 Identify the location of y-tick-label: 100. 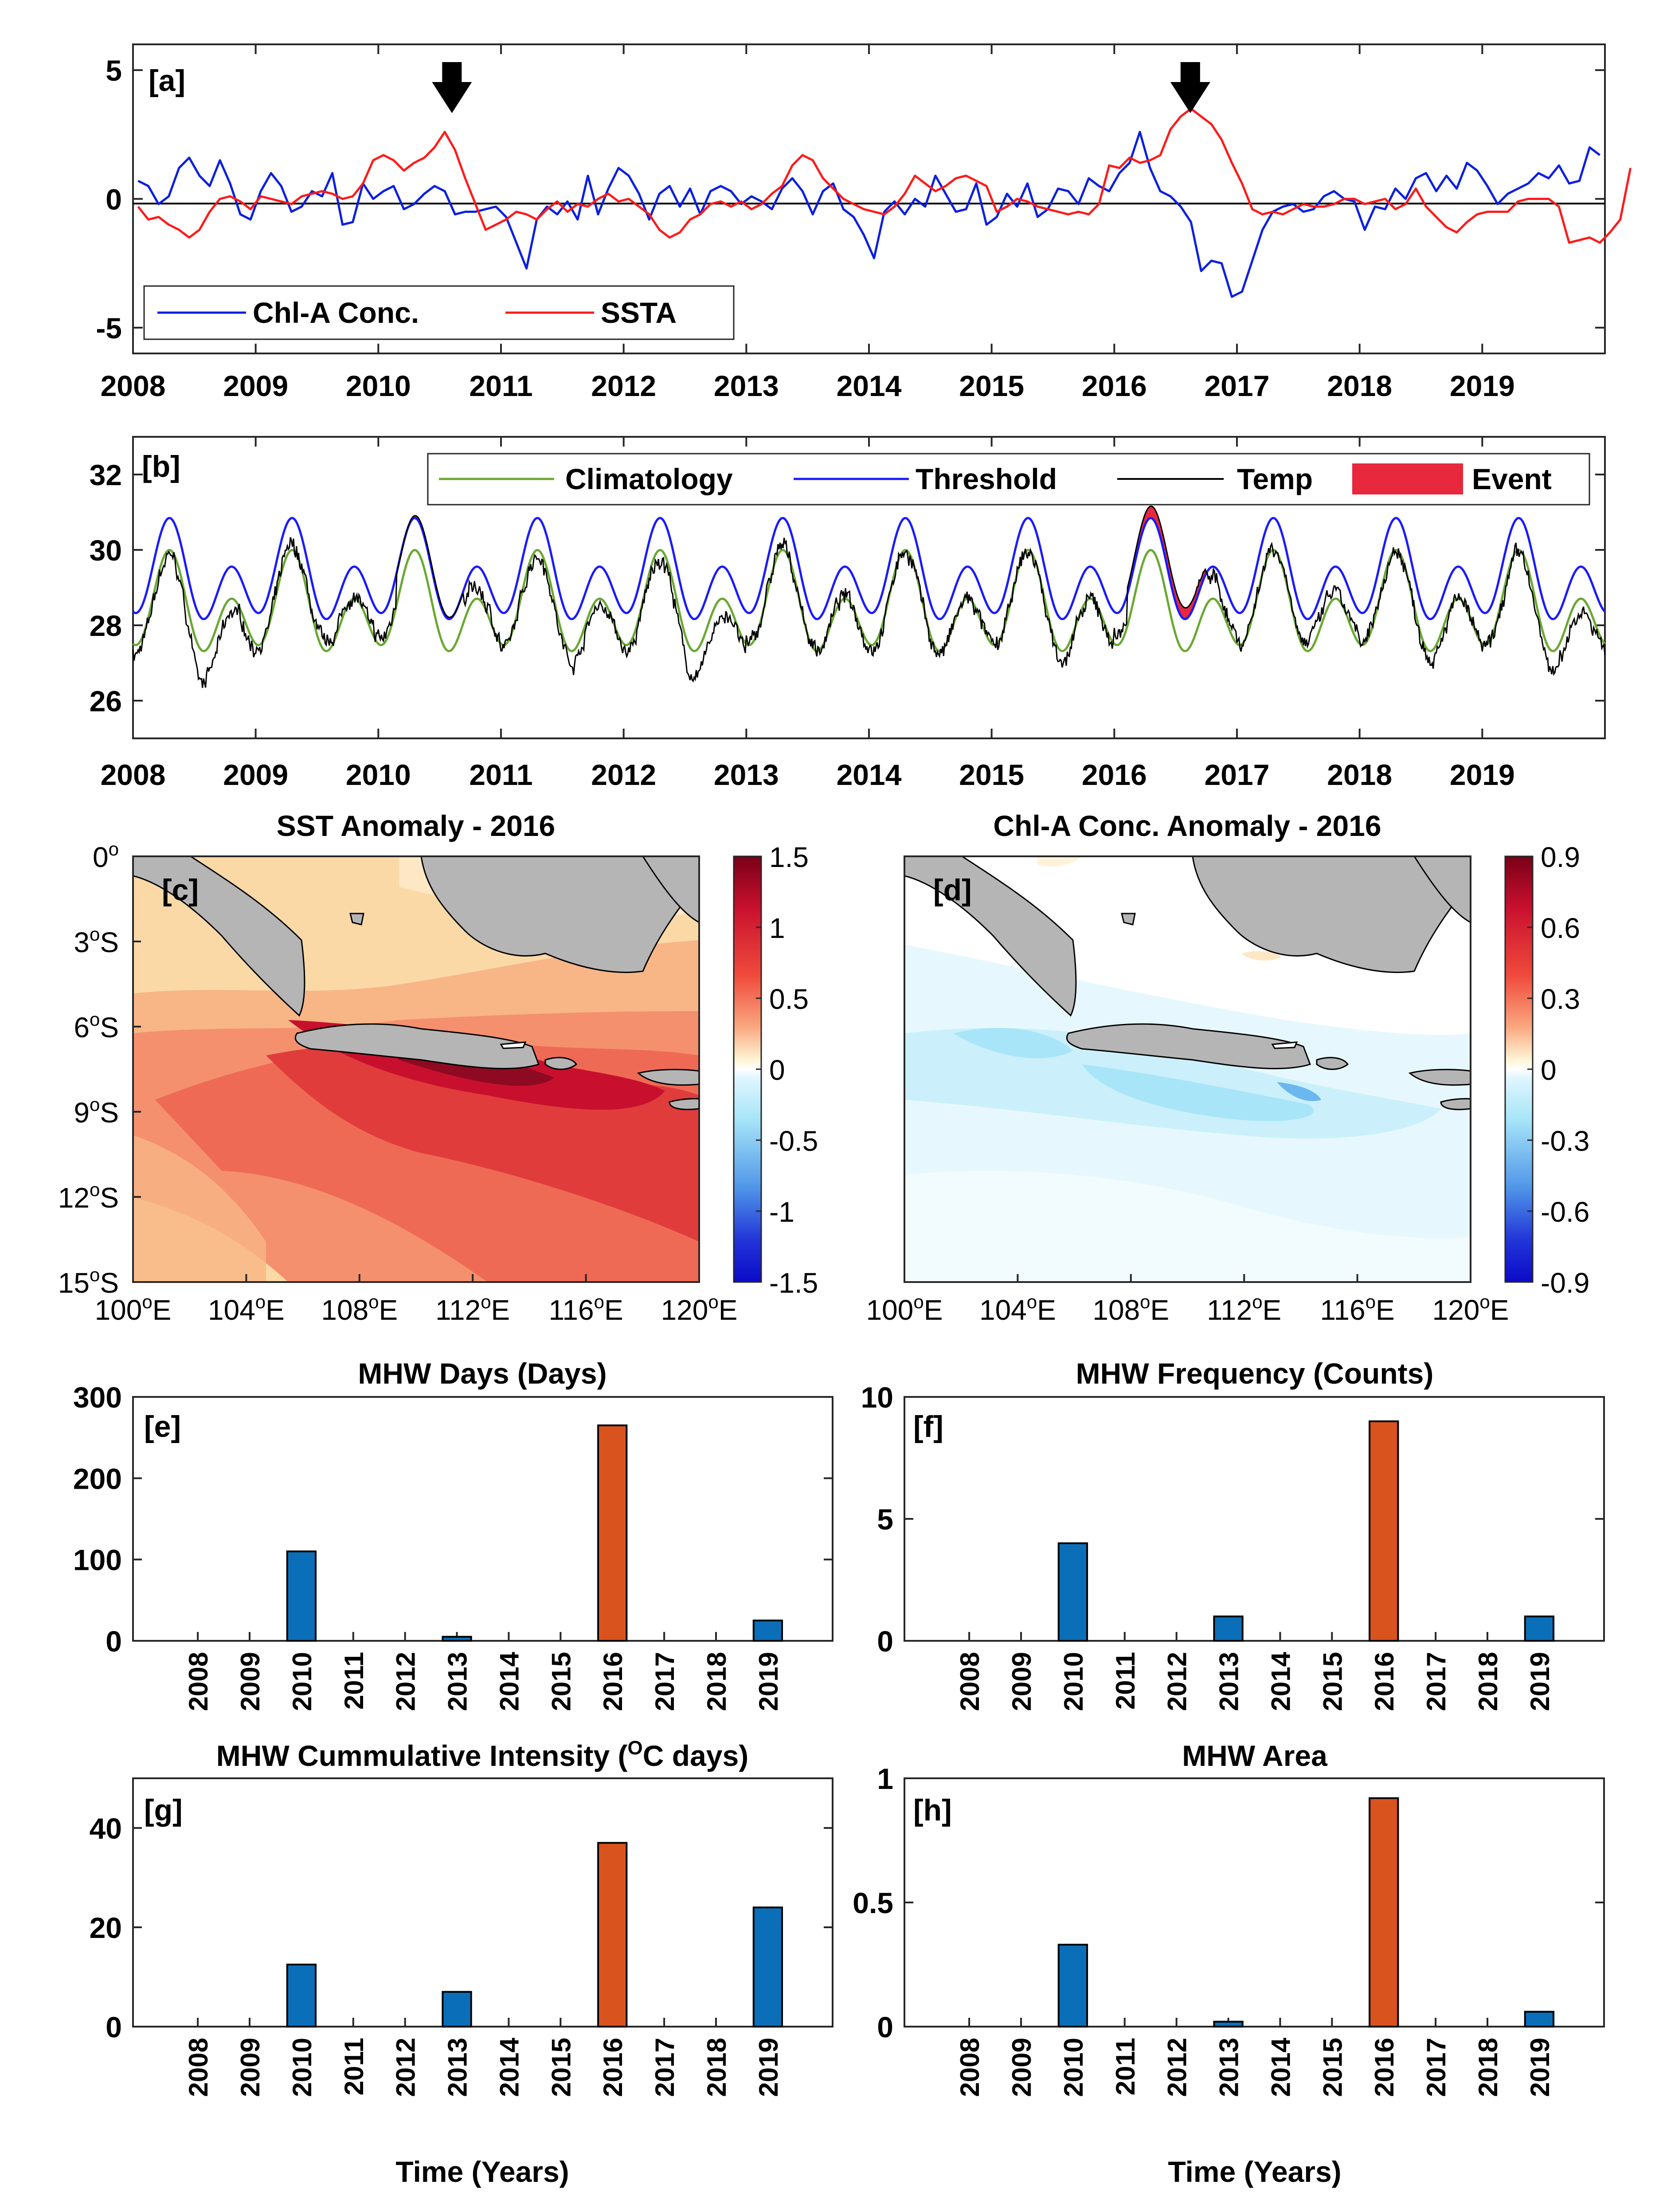
(97, 1560).